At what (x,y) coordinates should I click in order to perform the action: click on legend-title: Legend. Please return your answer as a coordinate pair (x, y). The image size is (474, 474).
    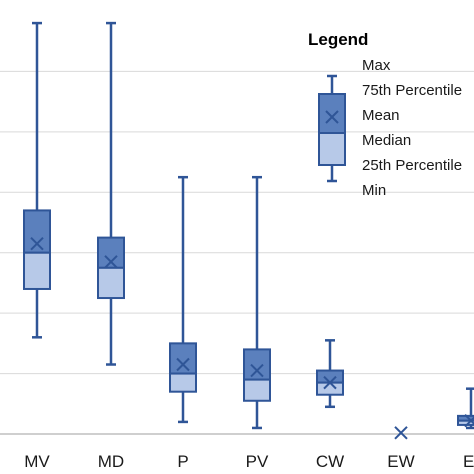
    Looking at the image, I should click on (338, 39).